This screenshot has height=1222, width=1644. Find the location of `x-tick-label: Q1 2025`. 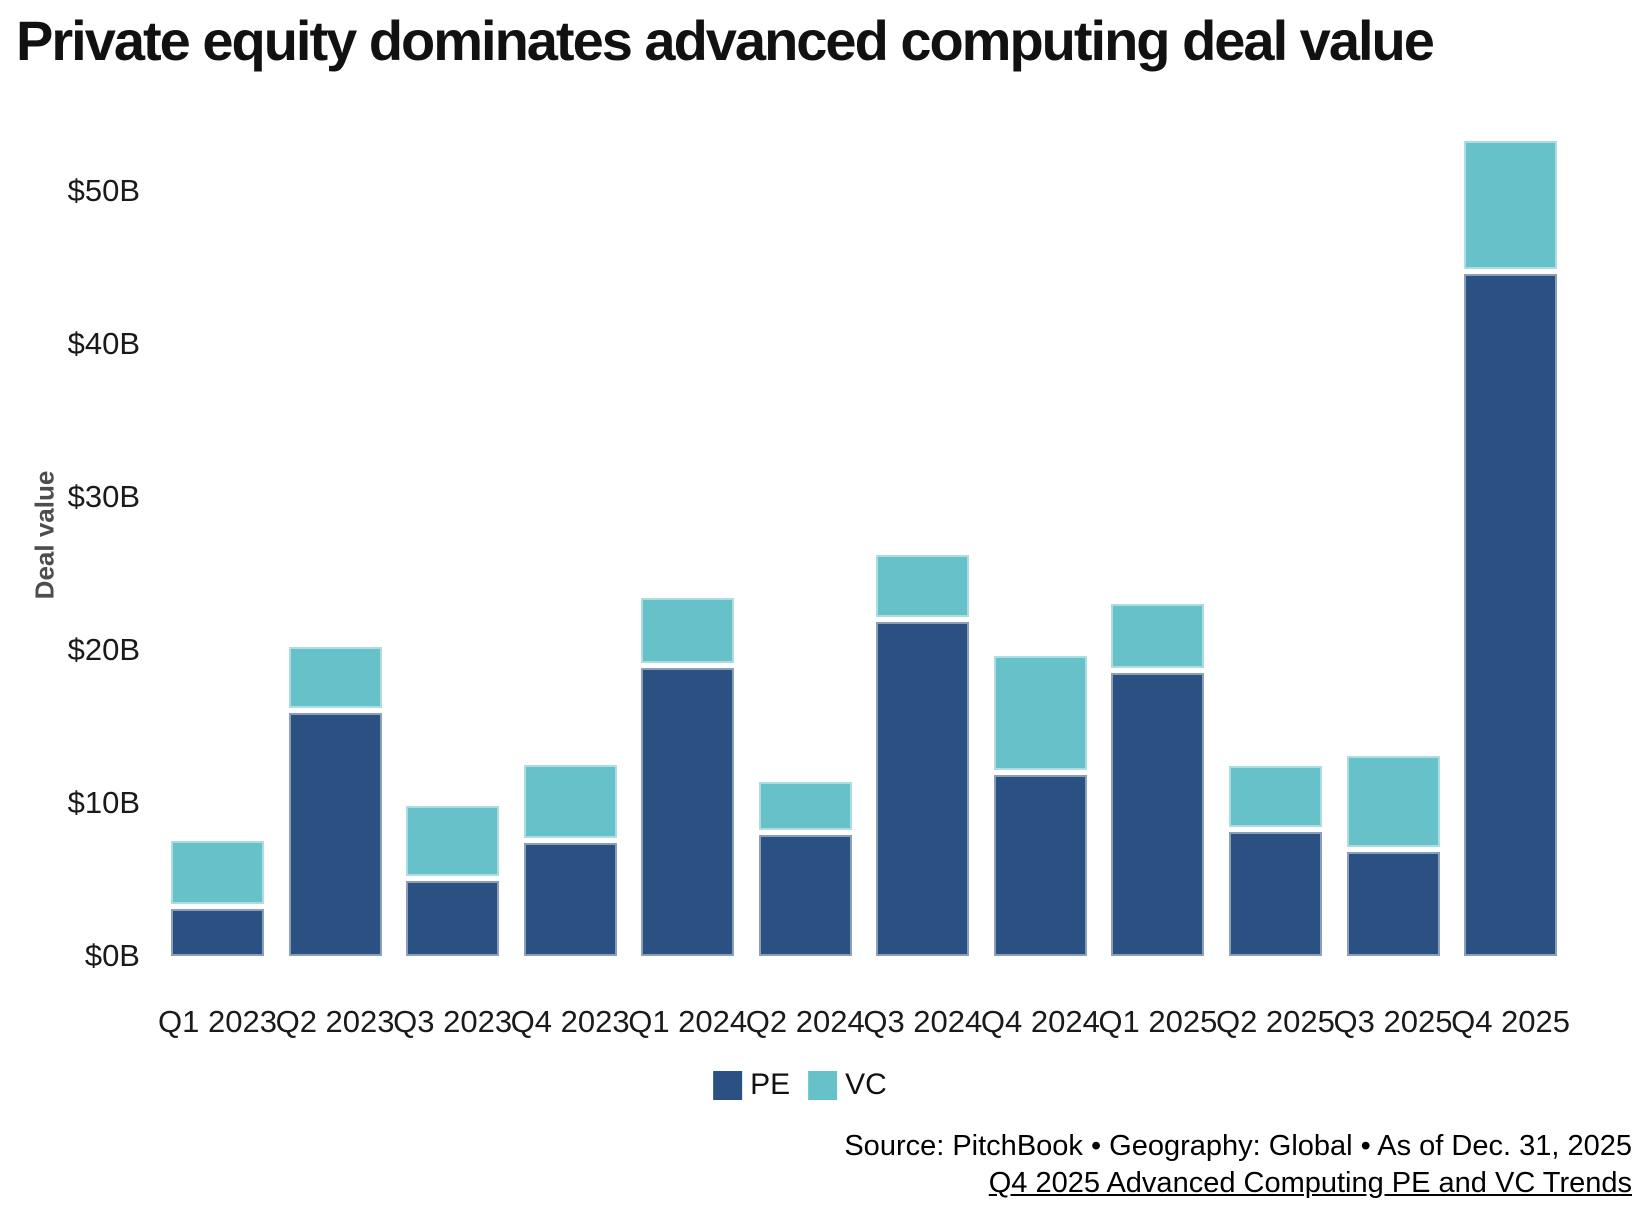

x-tick-label: Q1 2025 is located at coordinates (1158, 1021).